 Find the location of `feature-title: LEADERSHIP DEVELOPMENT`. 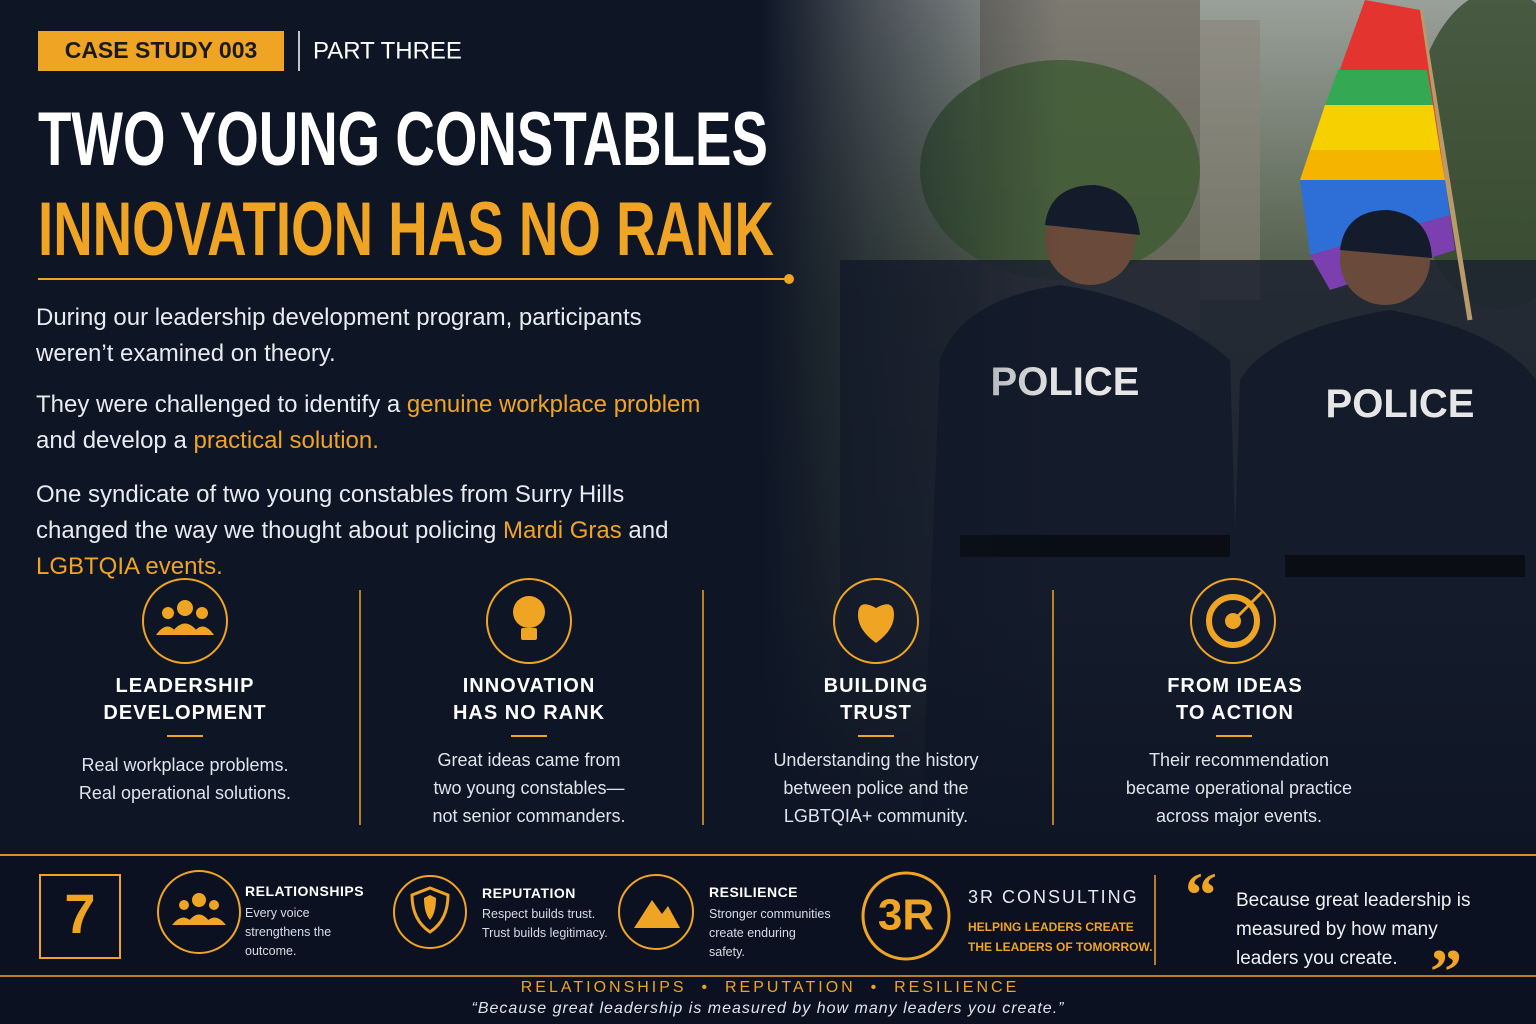

feature-title: LEADERSHIP DEVELOPMENT is located at coordinates (185, 699).